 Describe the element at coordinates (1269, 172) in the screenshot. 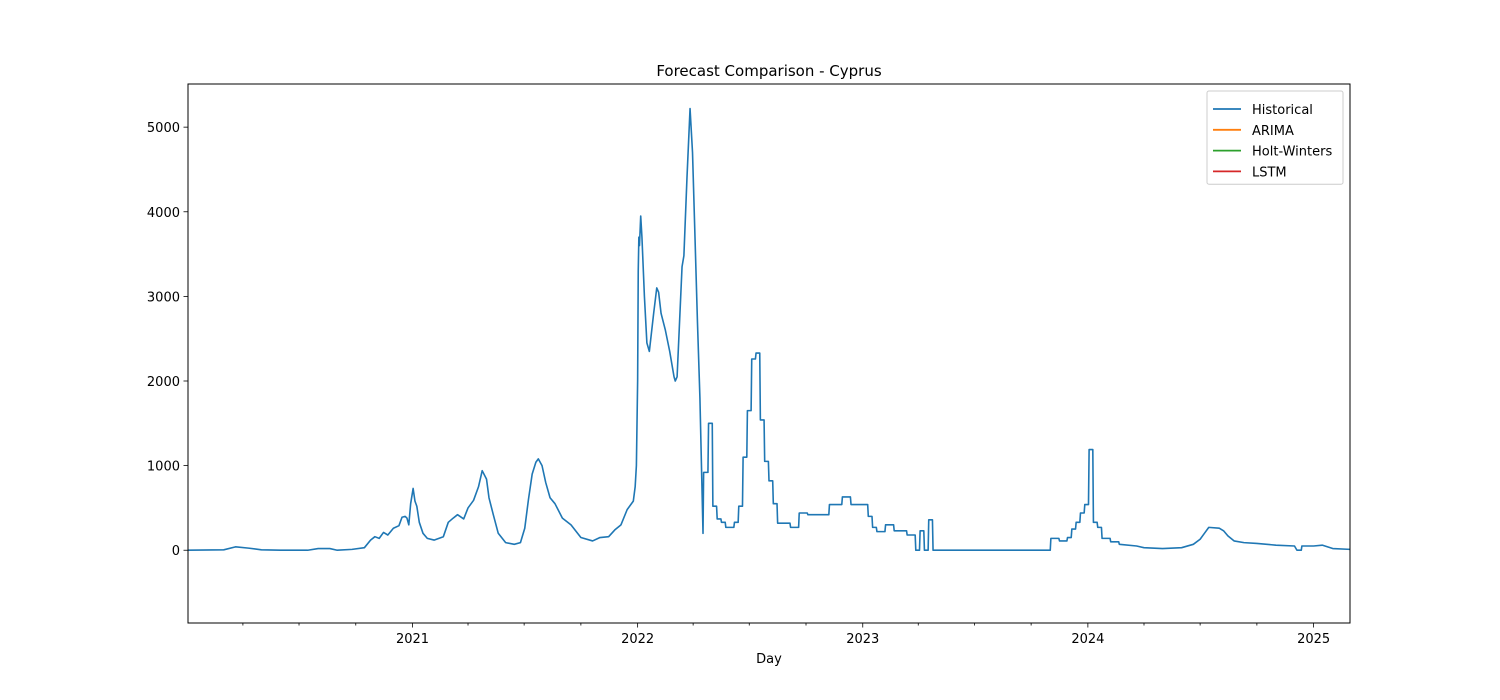

I see `legend-label: LSTM` at that location.